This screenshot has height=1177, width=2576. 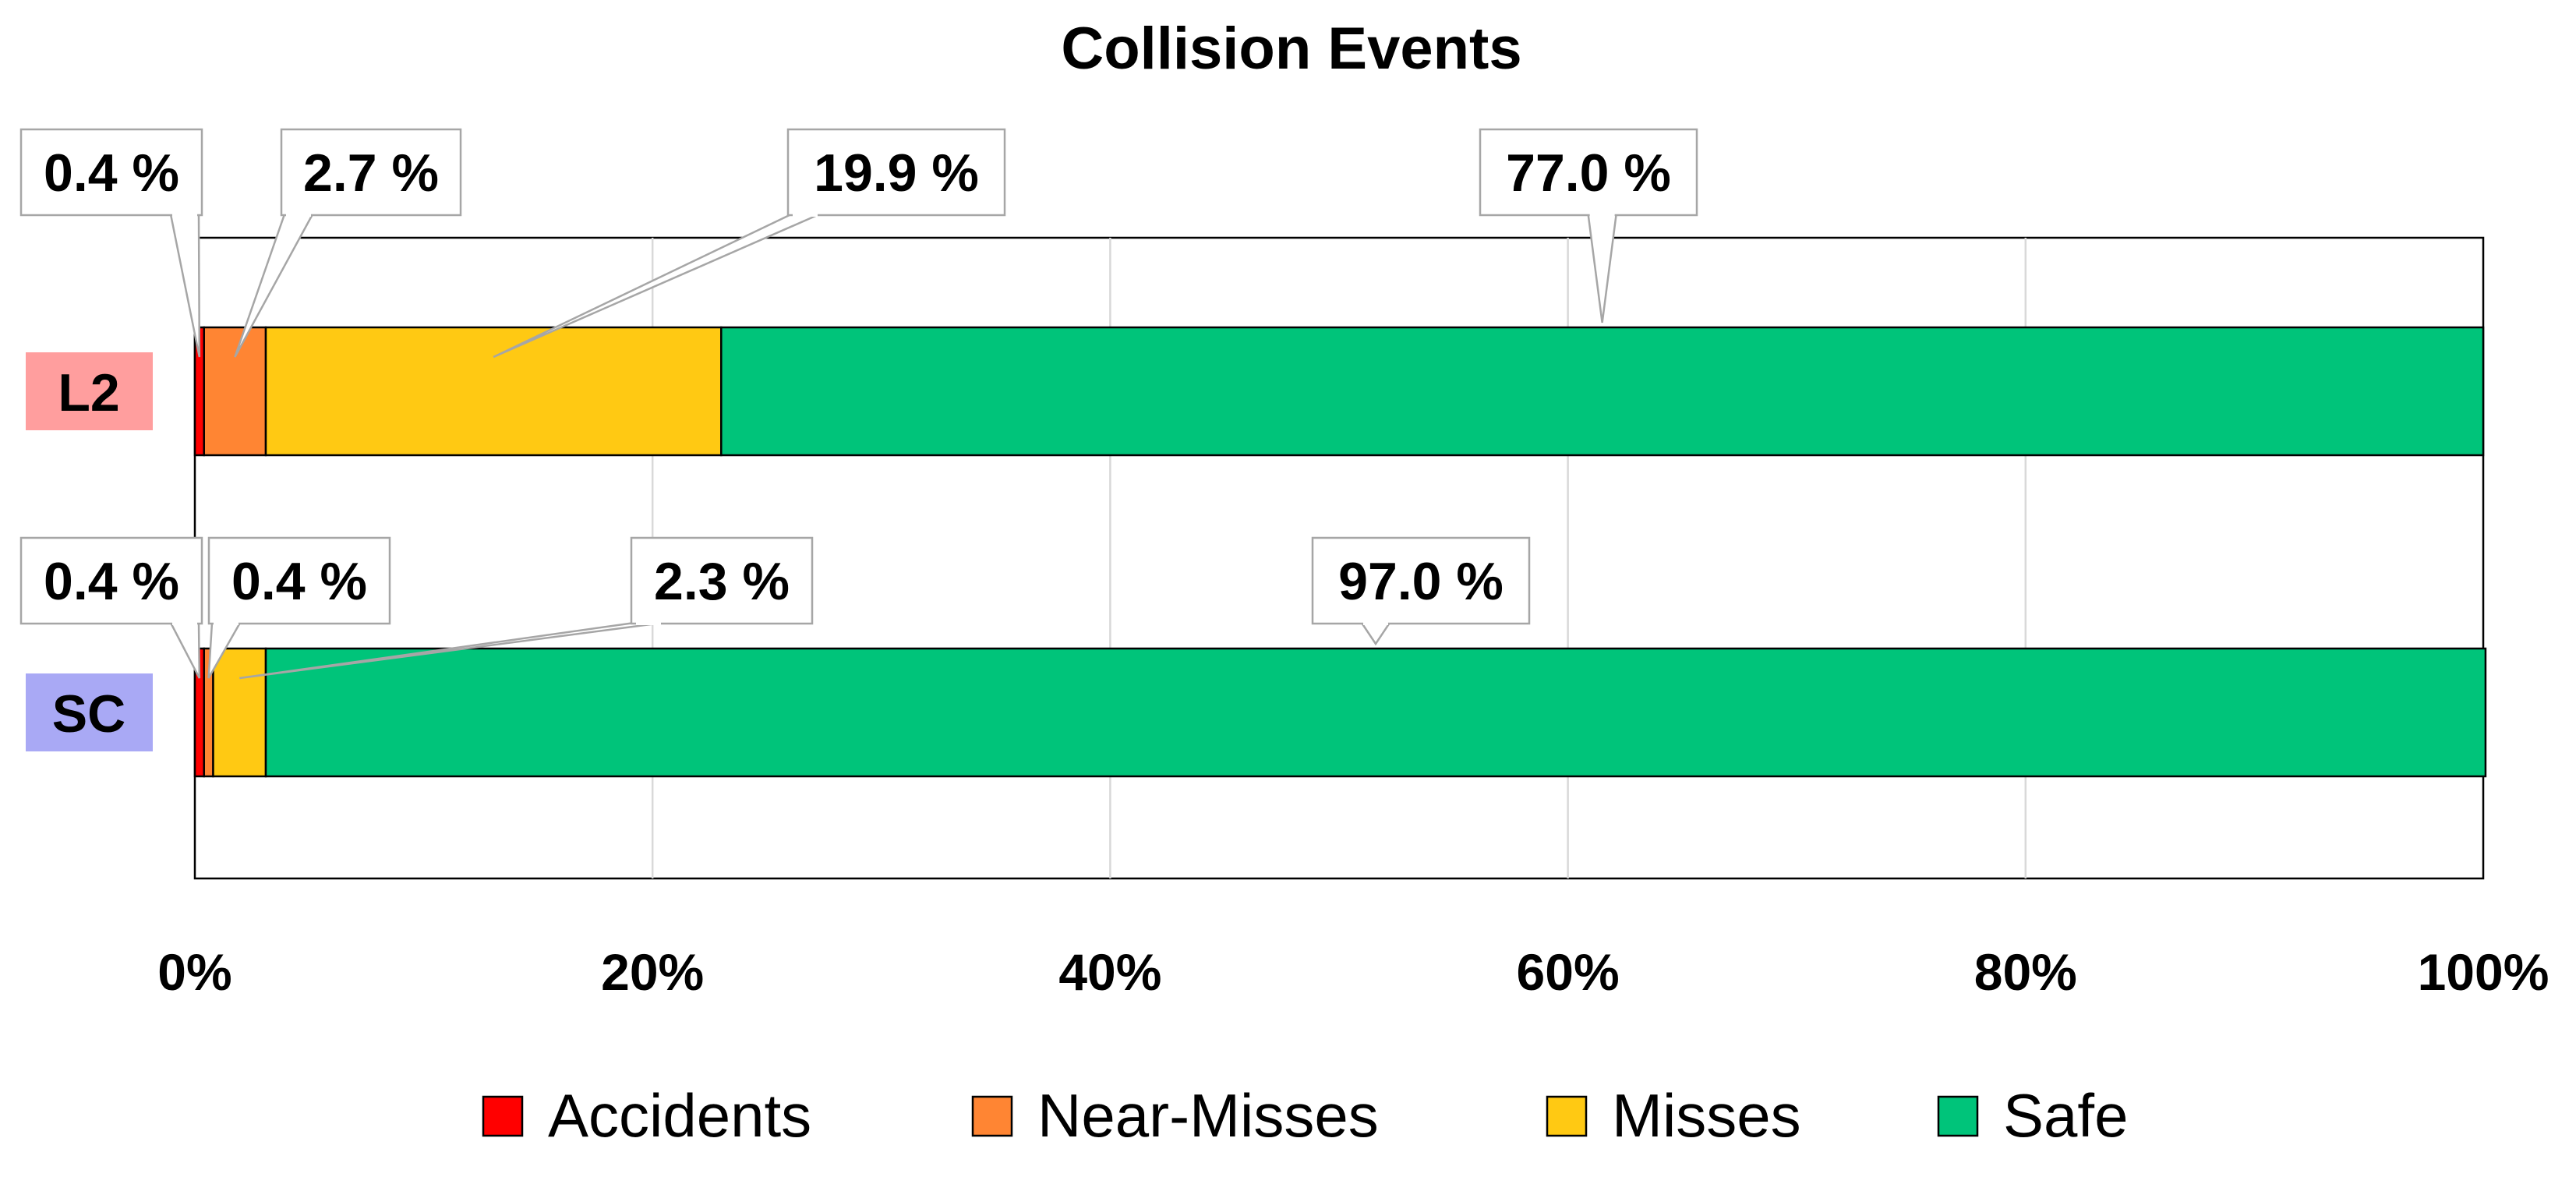 What do you see at coordinates (2065, 1115) in the screenshot?
I see `legend-label: Safe` at bounding box center [2065, 1115].